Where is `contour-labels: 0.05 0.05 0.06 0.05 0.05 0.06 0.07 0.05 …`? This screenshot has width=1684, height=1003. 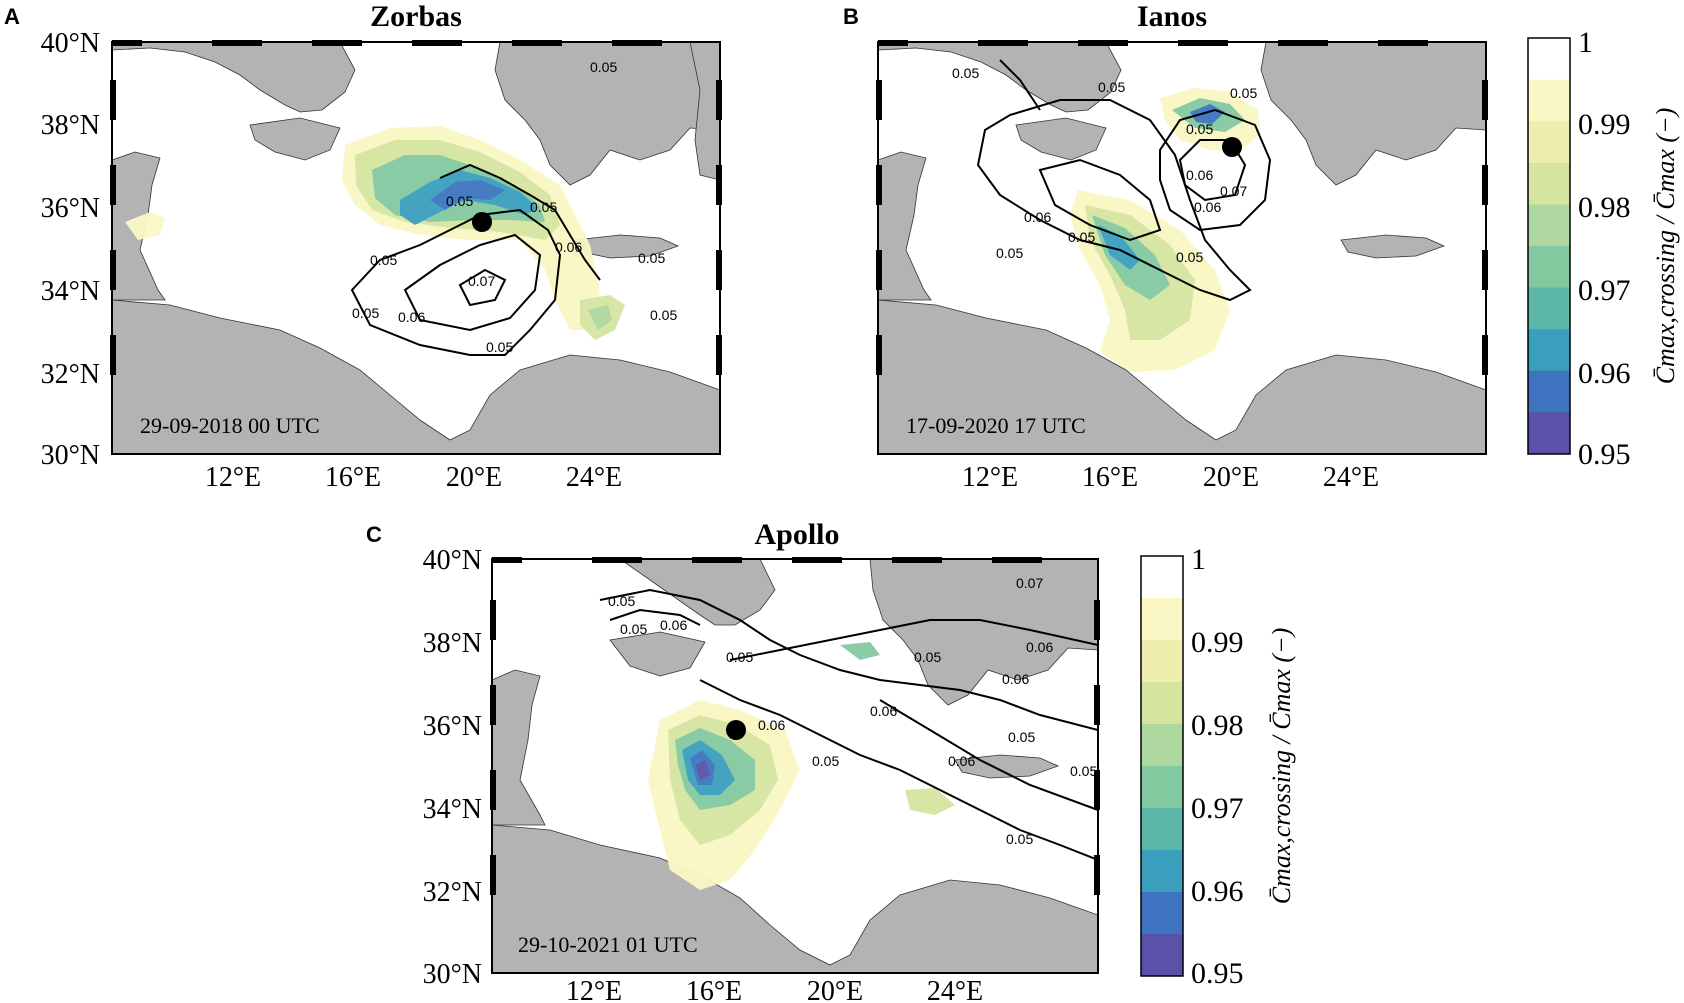
contour-labels: 0.05 0.05 0.06 0.05 0.05 0.06 0.07 0.05 … is located at coordinates (1104, 165).